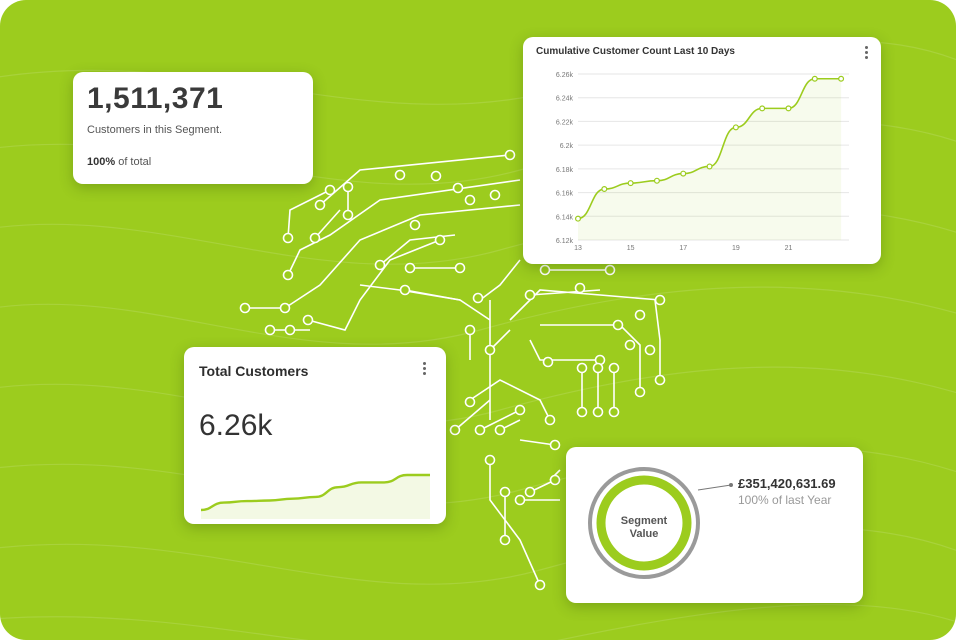  I want to click on total-customers-value: 6.26k, so click(236, 425).